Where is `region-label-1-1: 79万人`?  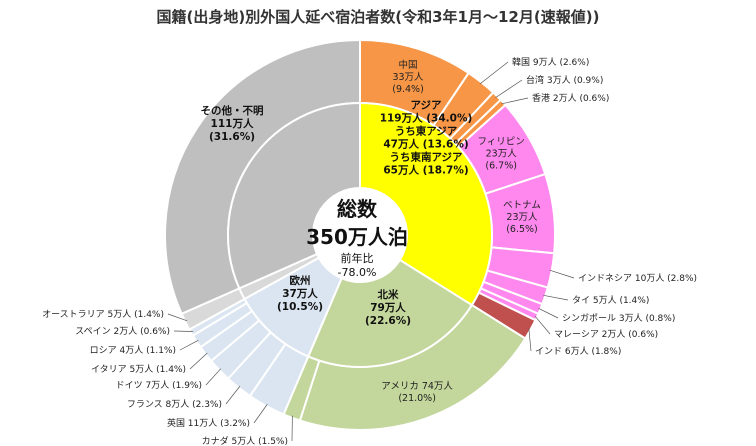 region-label-1-1: 79万人 is located at coordinates (388, 307).